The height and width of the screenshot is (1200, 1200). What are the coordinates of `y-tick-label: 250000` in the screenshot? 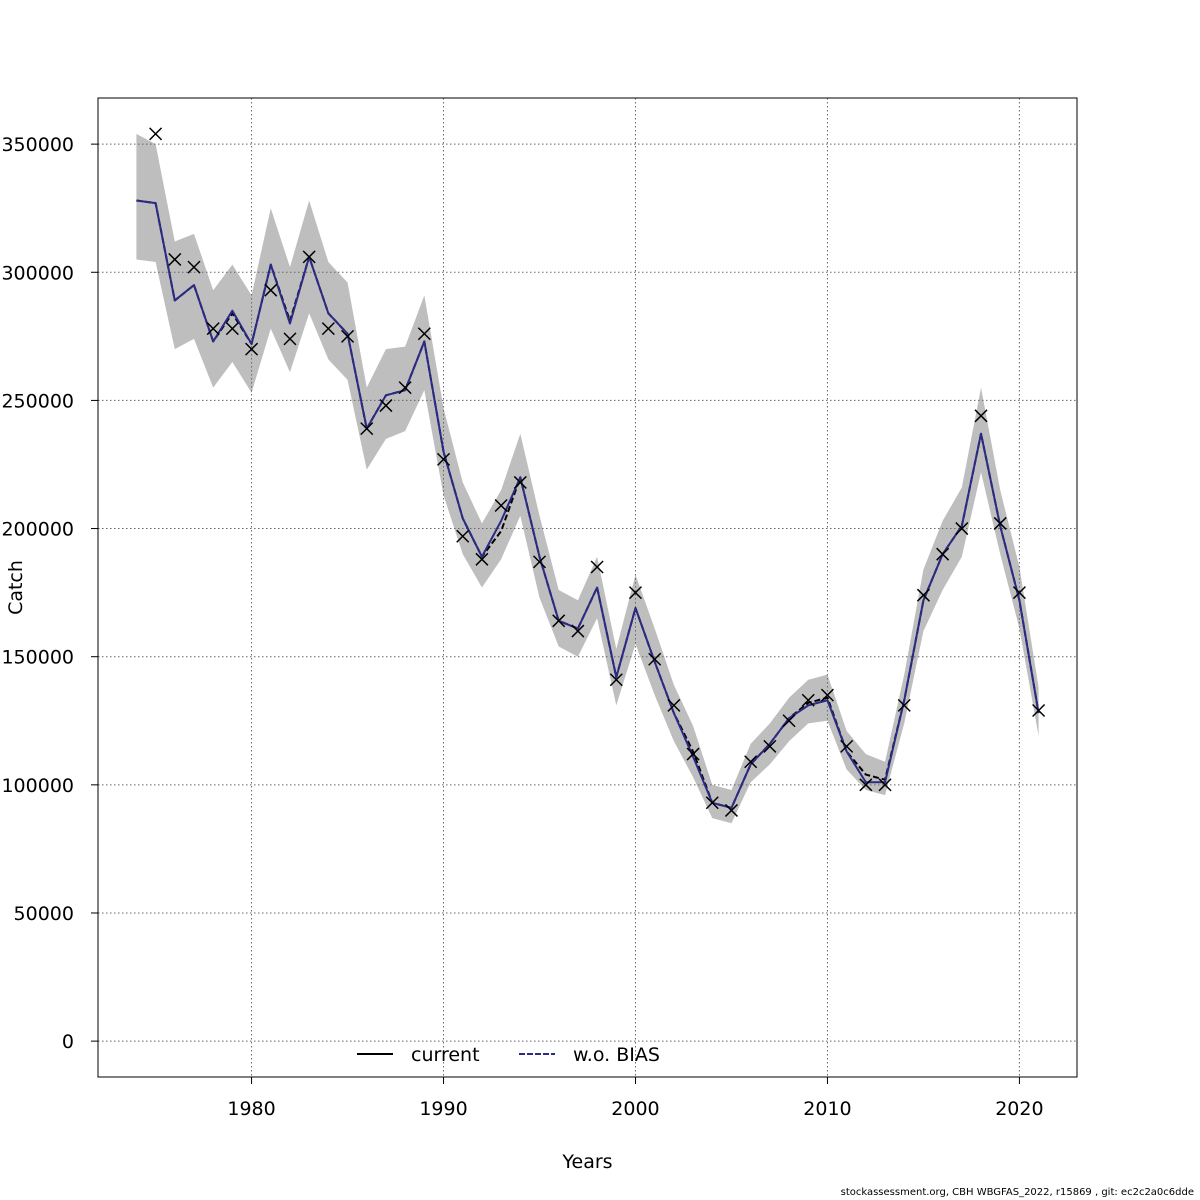 It's located at (37, 401).